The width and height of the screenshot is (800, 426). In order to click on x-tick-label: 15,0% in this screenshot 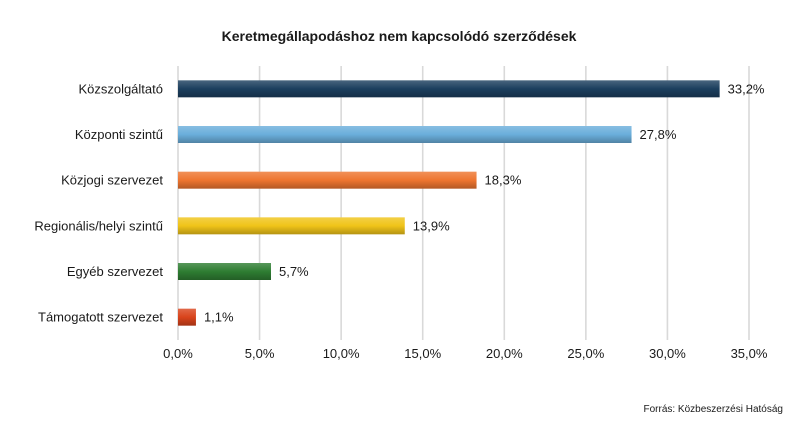, I will do `click(422, 353)`.